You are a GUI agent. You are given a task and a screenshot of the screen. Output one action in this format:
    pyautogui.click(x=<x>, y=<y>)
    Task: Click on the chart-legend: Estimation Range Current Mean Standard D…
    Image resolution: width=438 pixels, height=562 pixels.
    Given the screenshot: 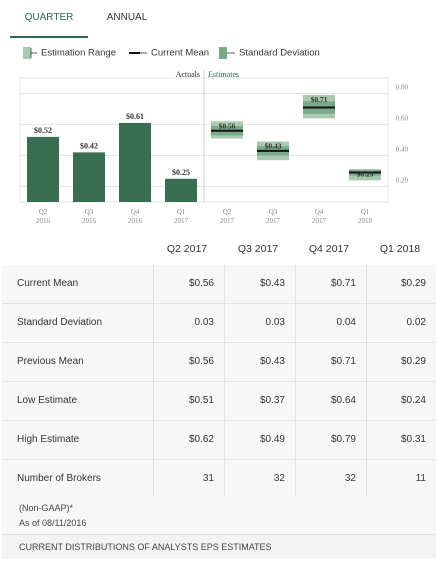 What is the action you would take?
    pyautogui.click(x=219, y=53)
    